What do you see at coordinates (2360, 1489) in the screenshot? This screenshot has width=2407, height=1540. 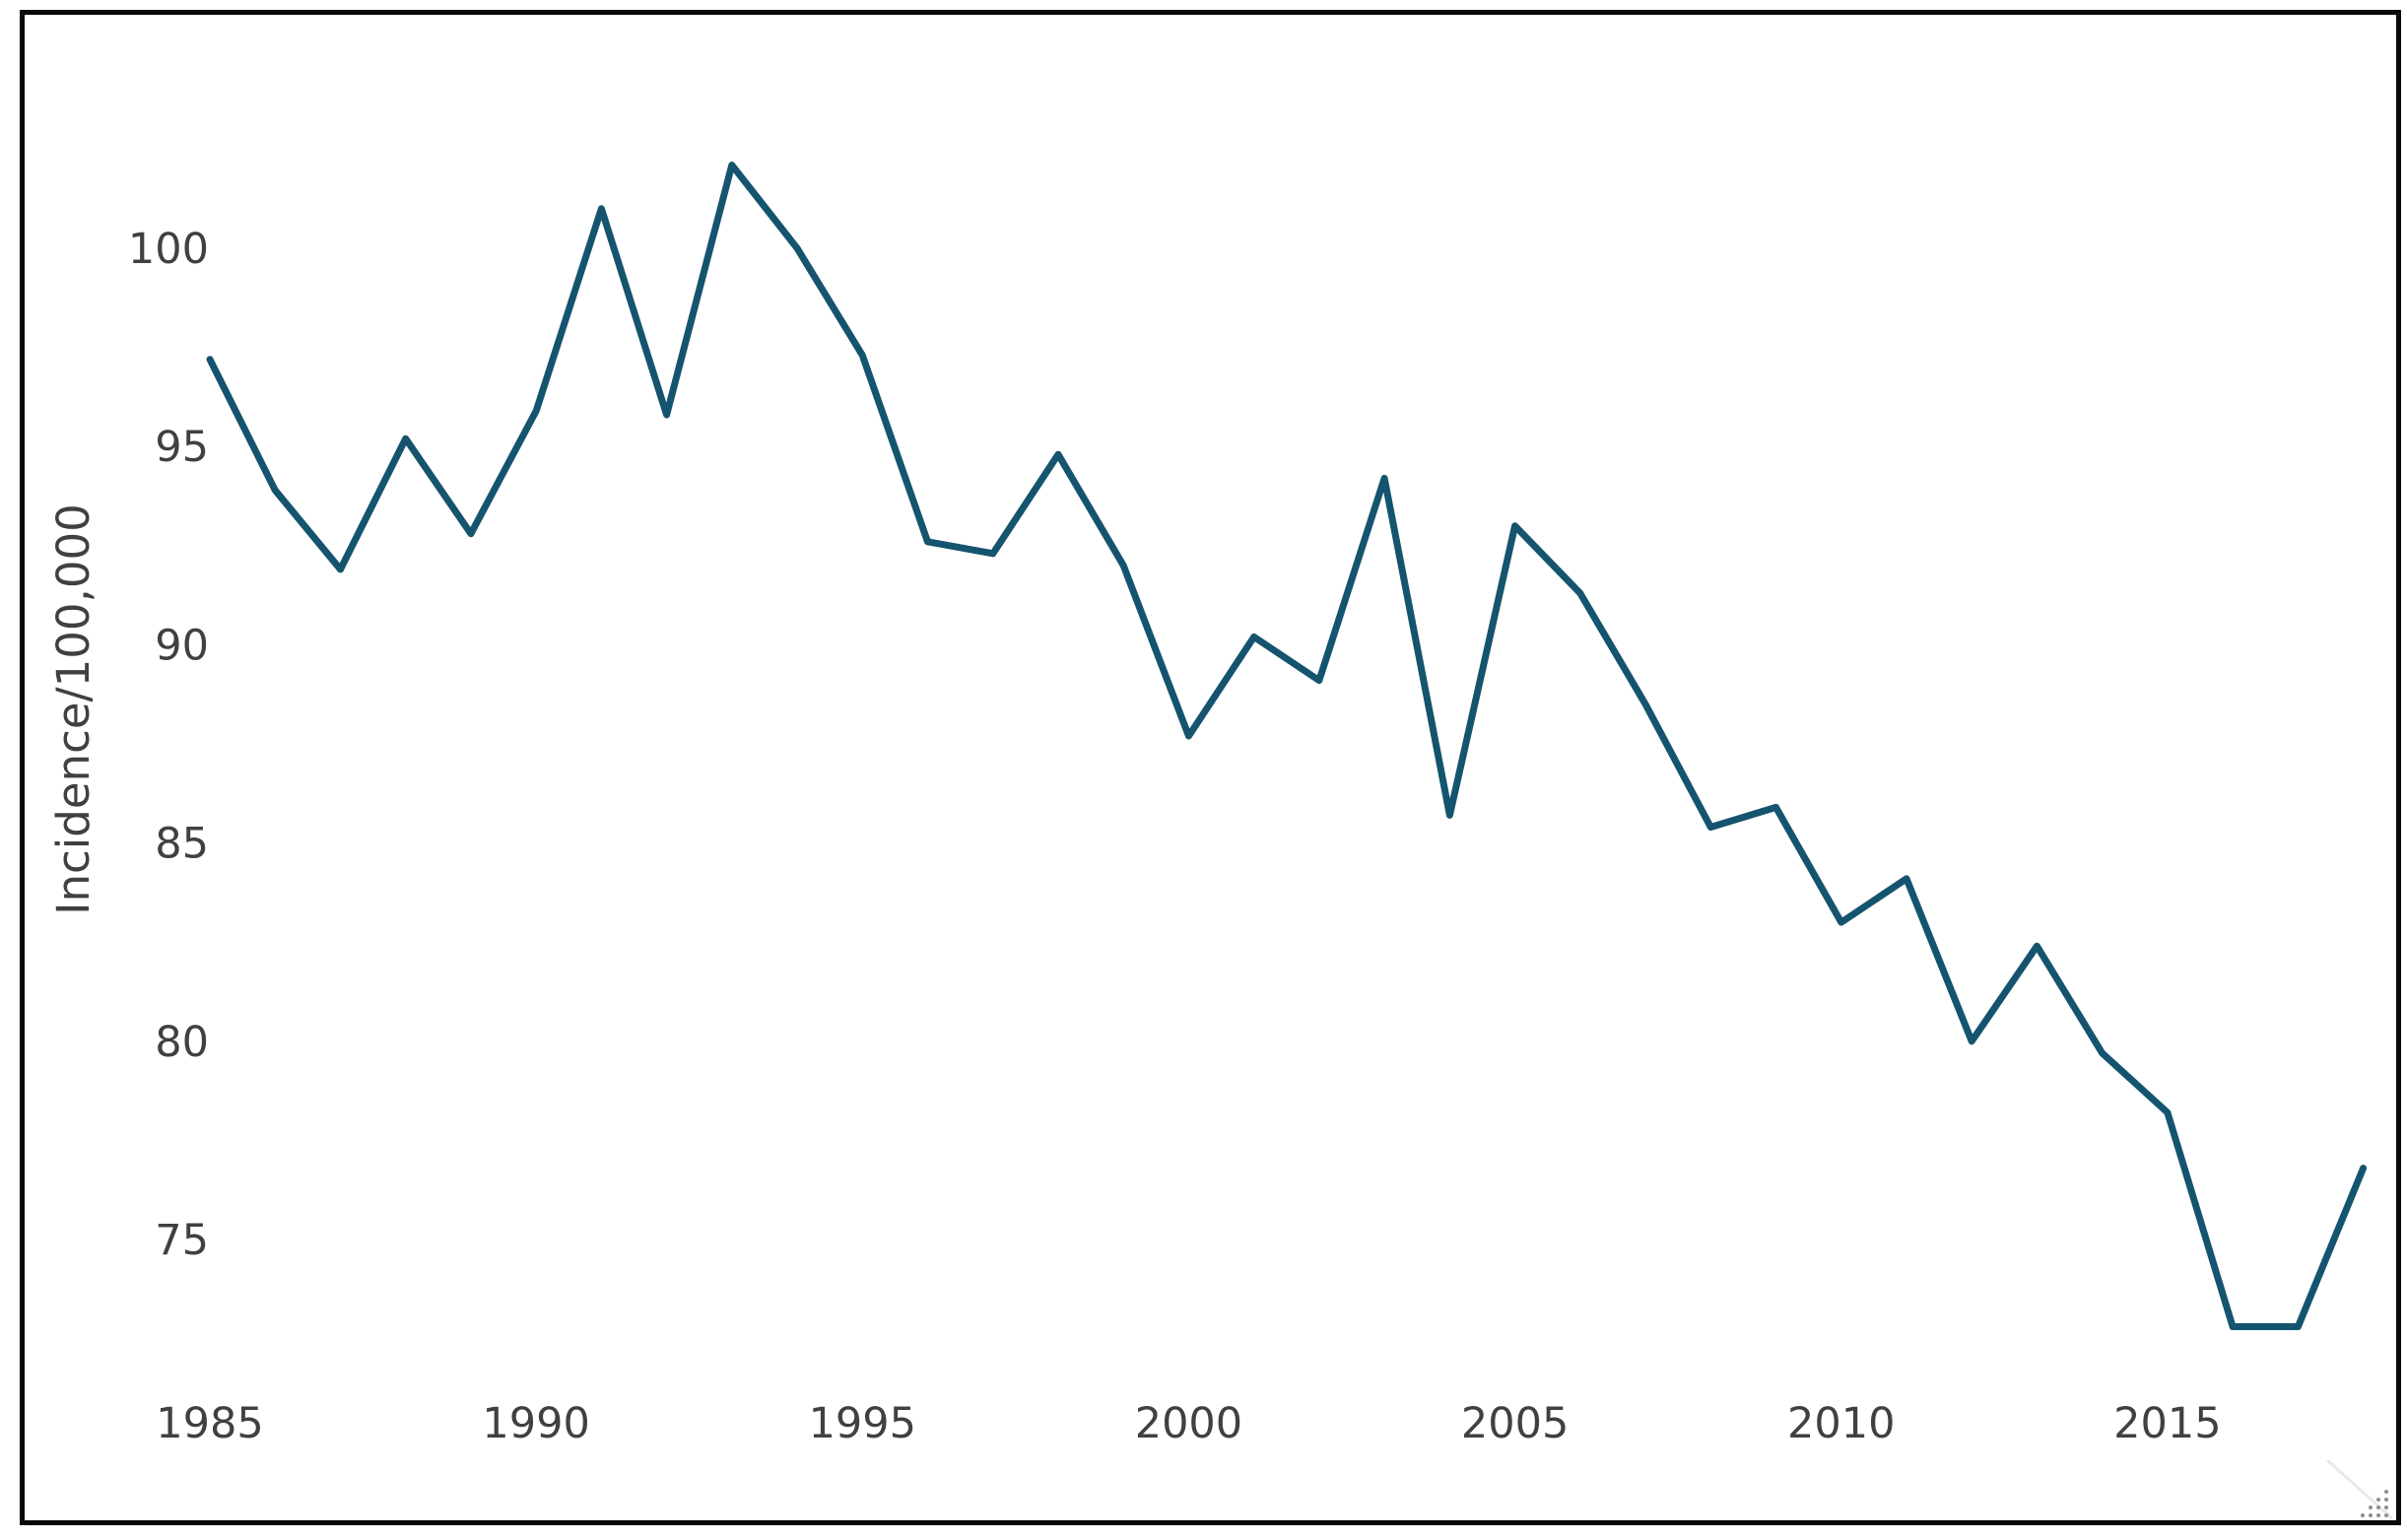 I see `corner-diagonal-streak` at bounding box center [2360, 1489].